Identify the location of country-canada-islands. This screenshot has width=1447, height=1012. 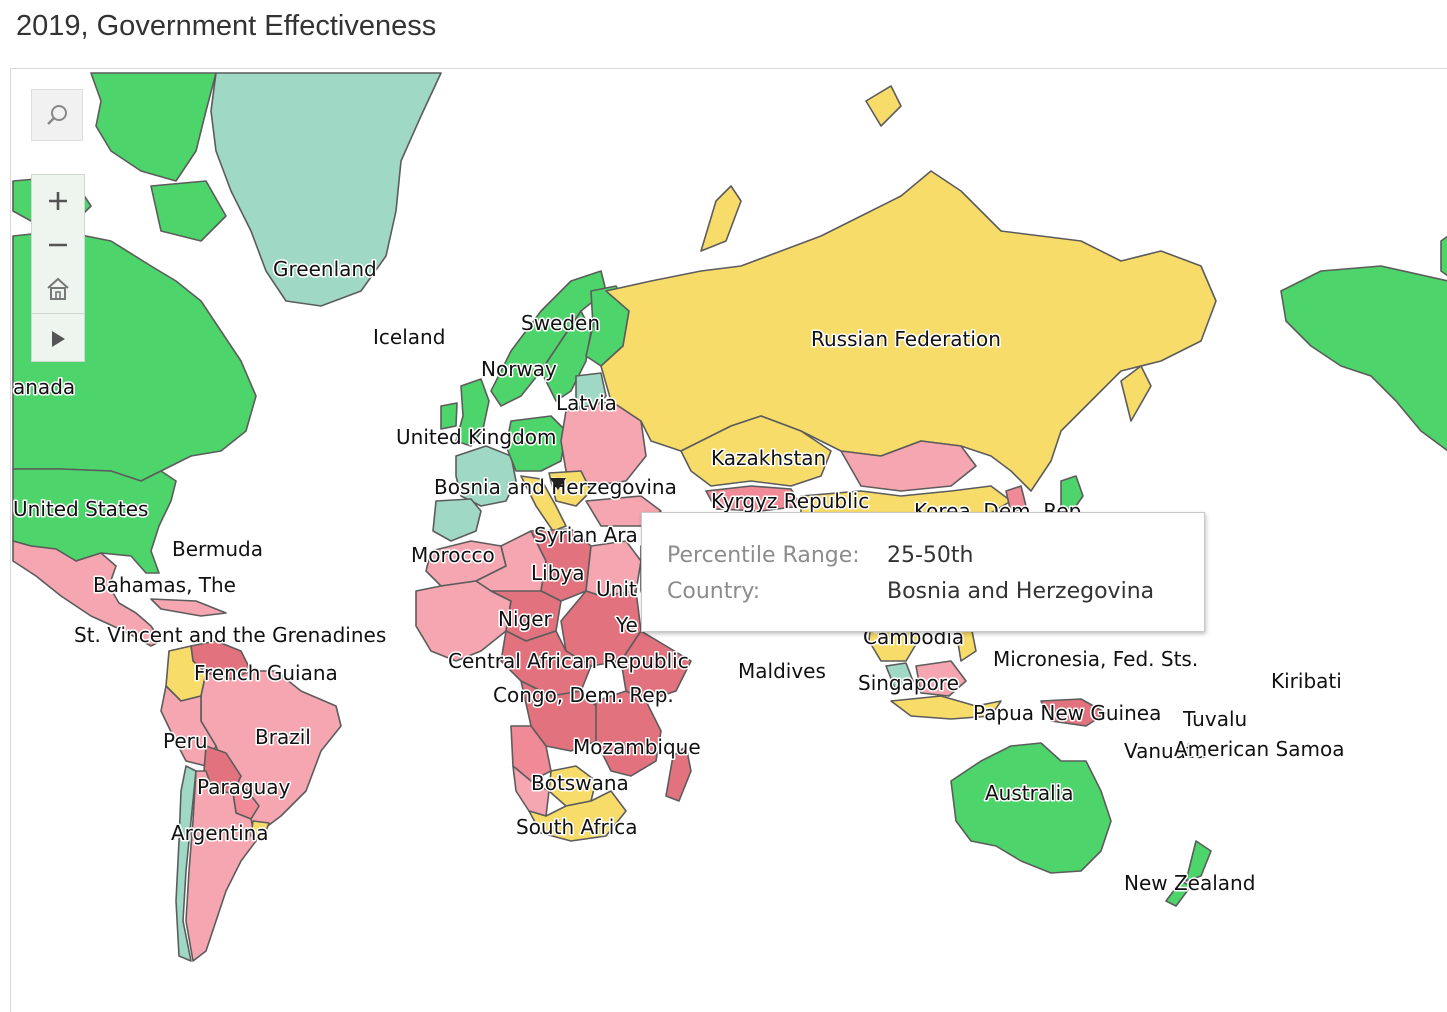
(153, 127).